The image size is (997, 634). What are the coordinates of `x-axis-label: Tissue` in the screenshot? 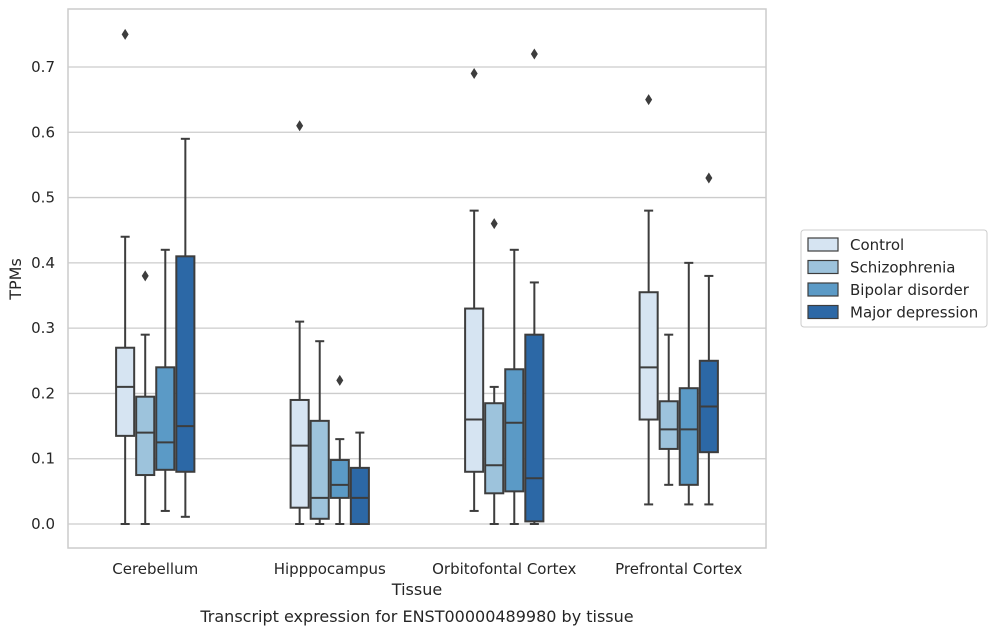 It's located at (416, 589).